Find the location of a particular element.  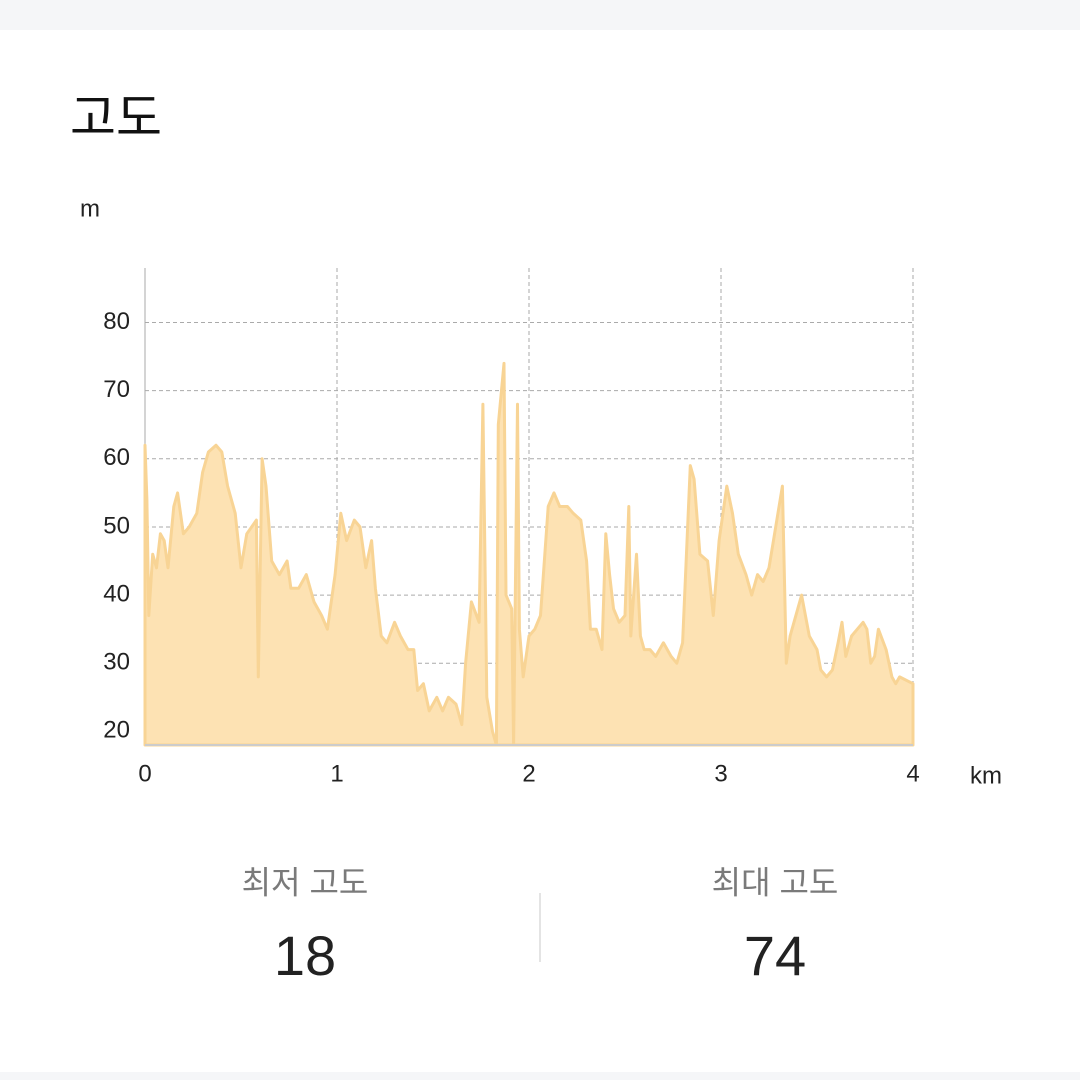

stat-value: 74 is located at coordinates (775, 955).